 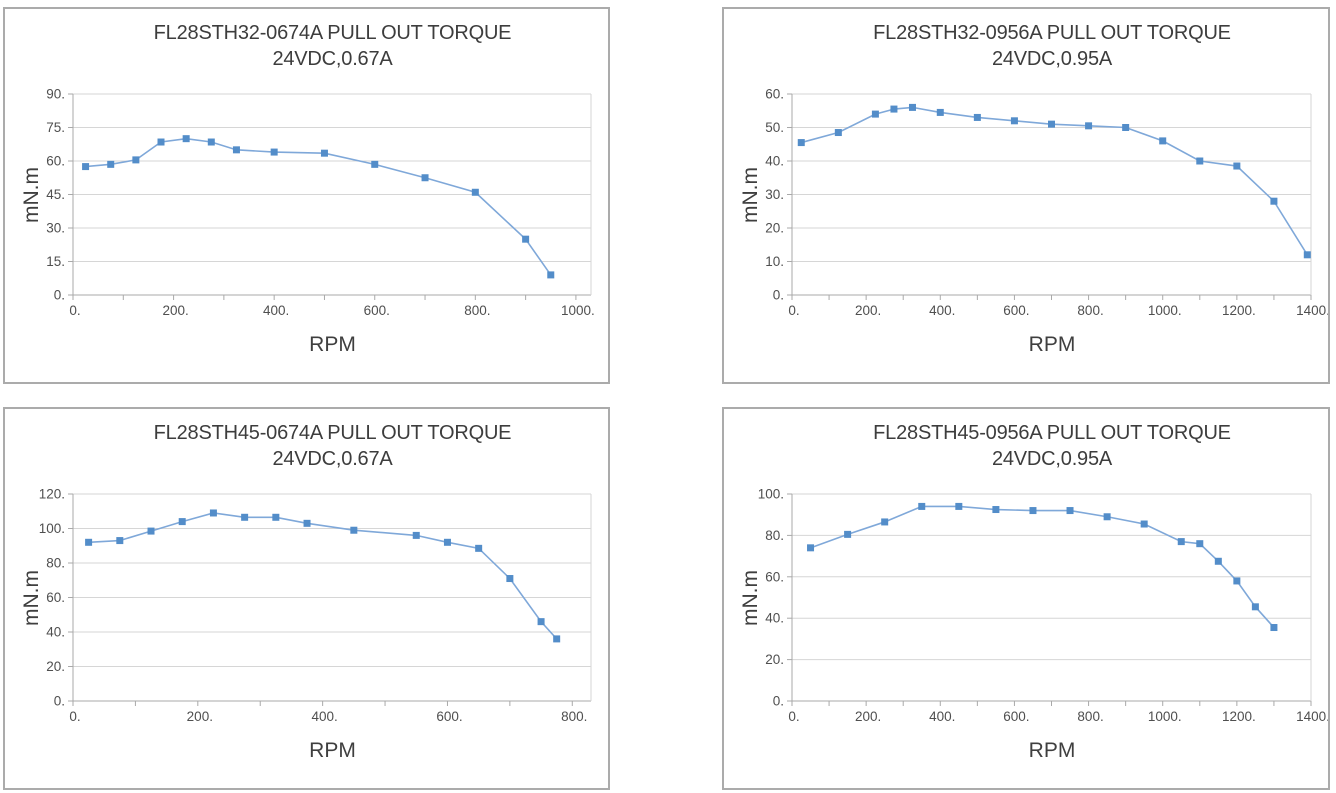 I want to click on svg-text: 10., so click(x=774, y=261).